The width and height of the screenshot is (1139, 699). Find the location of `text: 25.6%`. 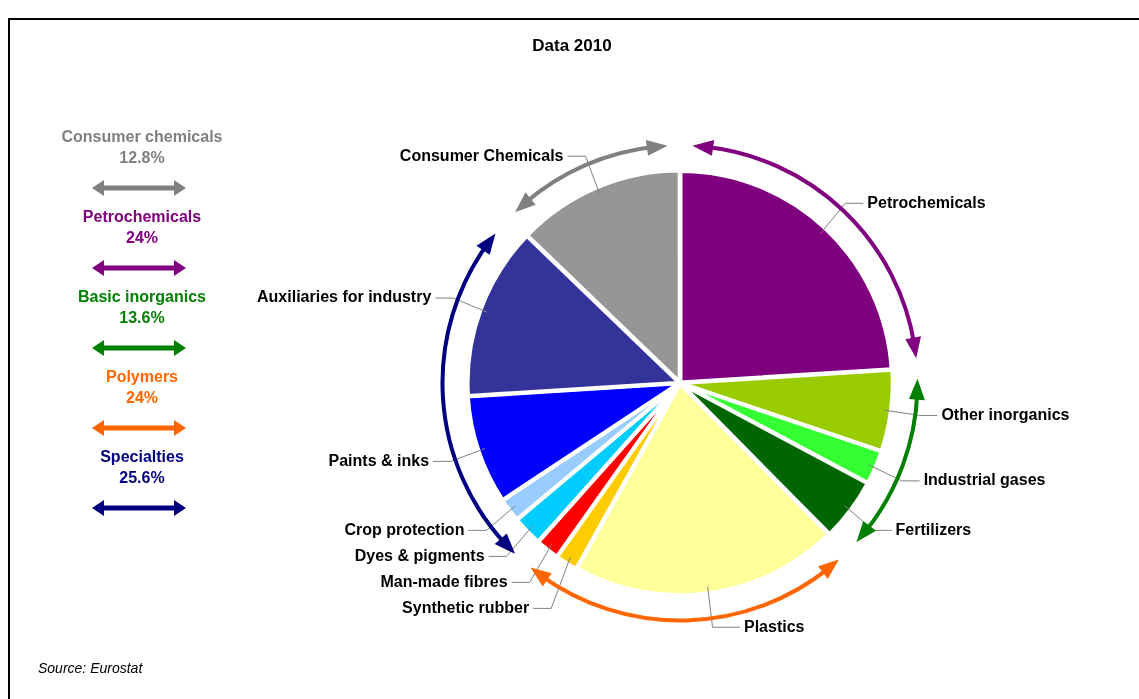

text: 25.6% is located at coordinates (142, 478).